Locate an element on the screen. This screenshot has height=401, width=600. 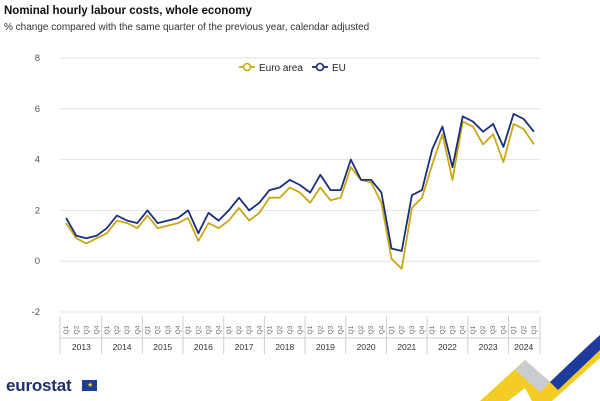
x-year-label: 2015 is located at coordinates (162, 347).